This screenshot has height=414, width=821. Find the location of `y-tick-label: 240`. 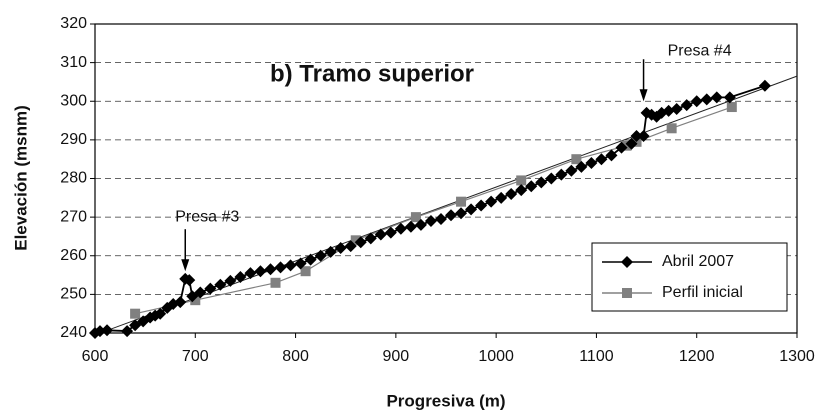

y-tick-label: 240 is located at coordinates (73, 332).